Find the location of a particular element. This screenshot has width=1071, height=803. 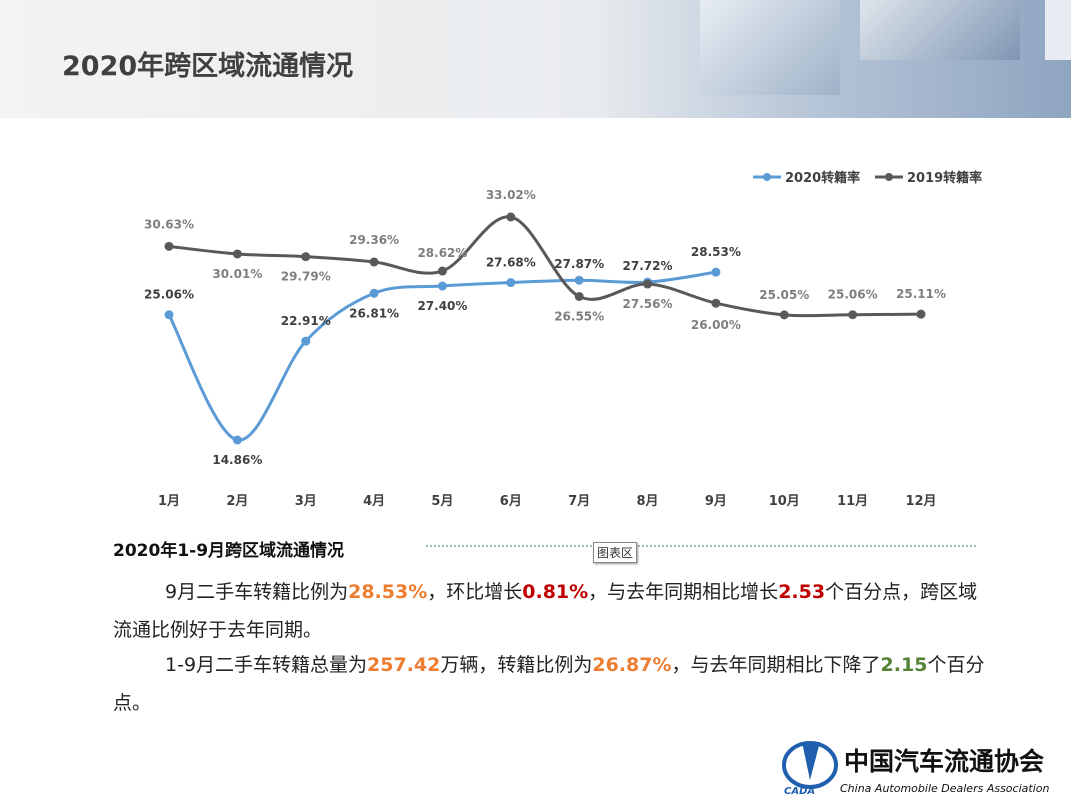

banner is located at coordinates (535, 59).